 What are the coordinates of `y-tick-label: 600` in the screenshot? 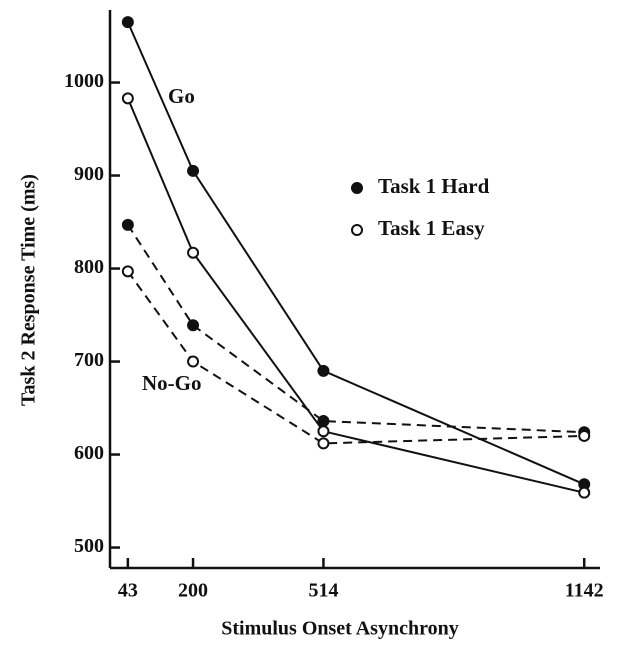 It's located at (89, 453).